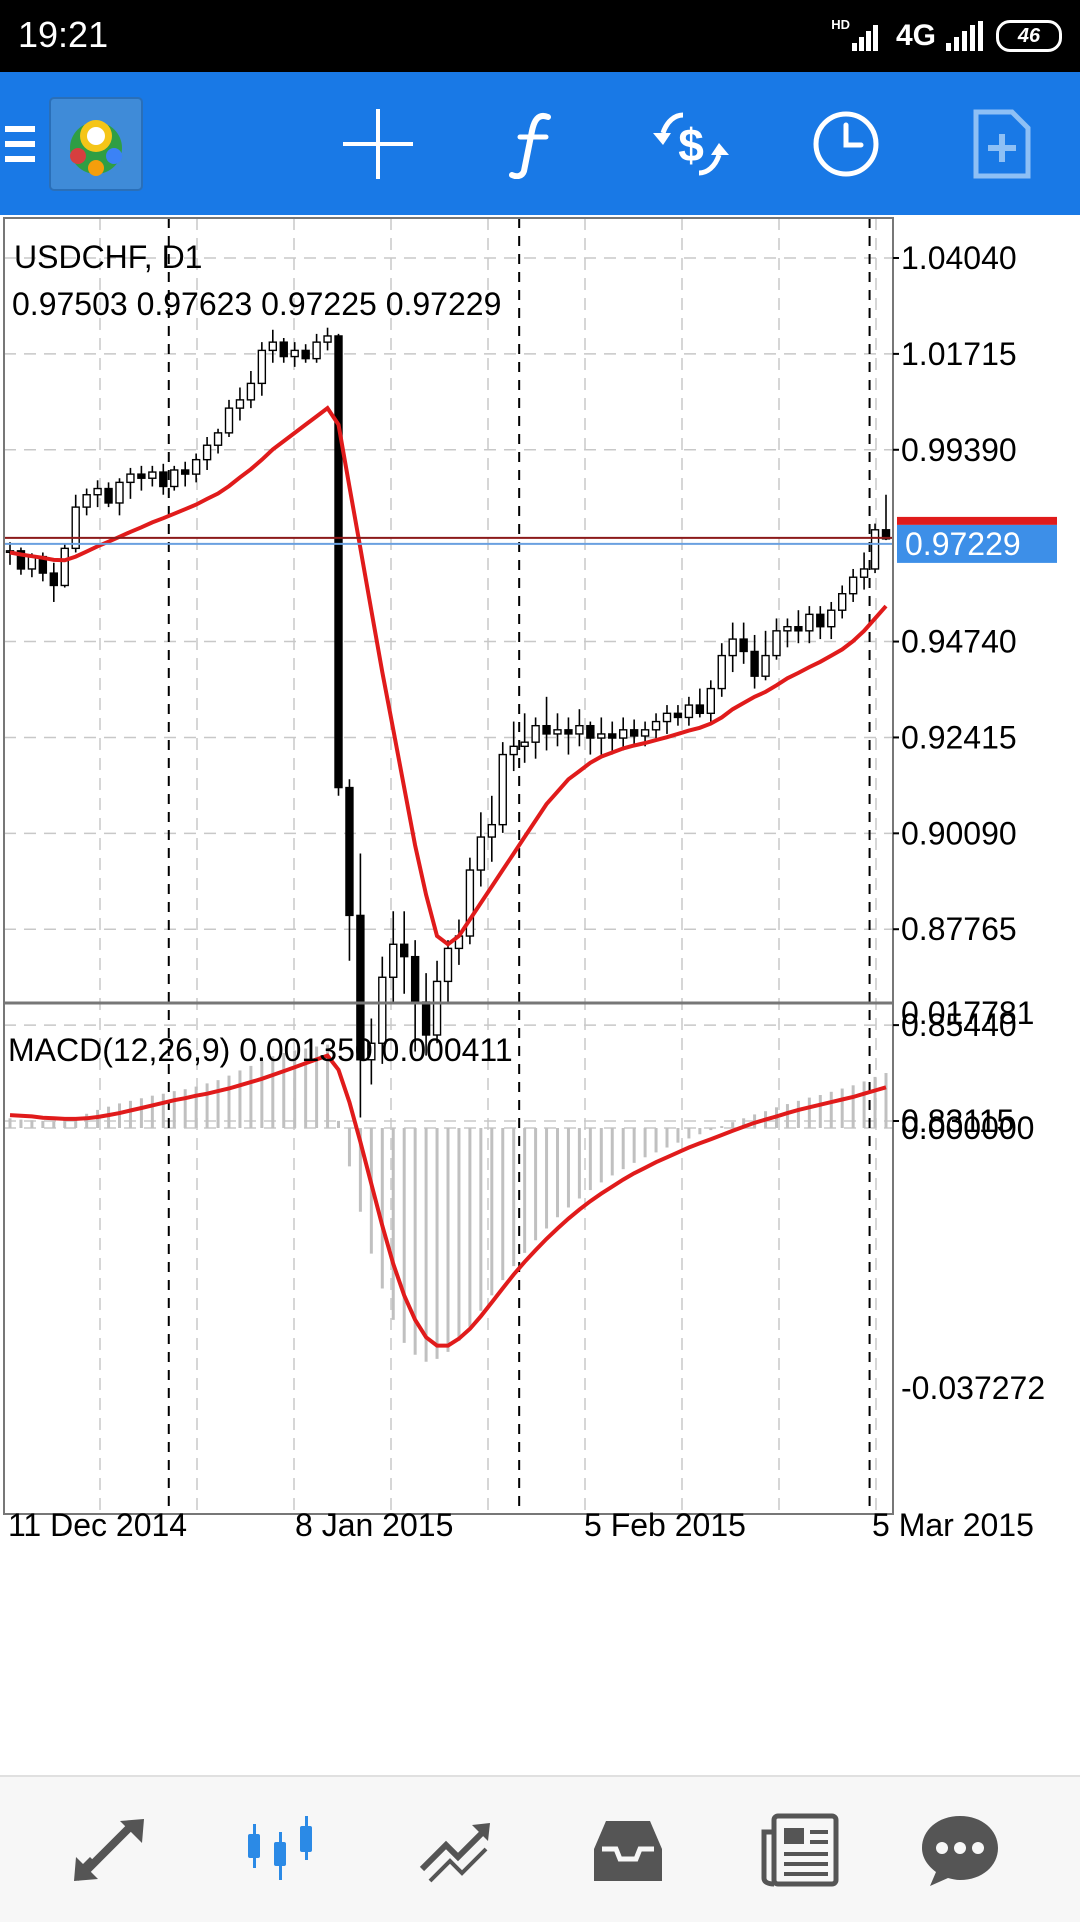 This screenshot has width=1080, height=1922. What do you see at coordinates (800, 1849) in the screenshot?
I see `news-icon` at bounding box center [800, 1849].